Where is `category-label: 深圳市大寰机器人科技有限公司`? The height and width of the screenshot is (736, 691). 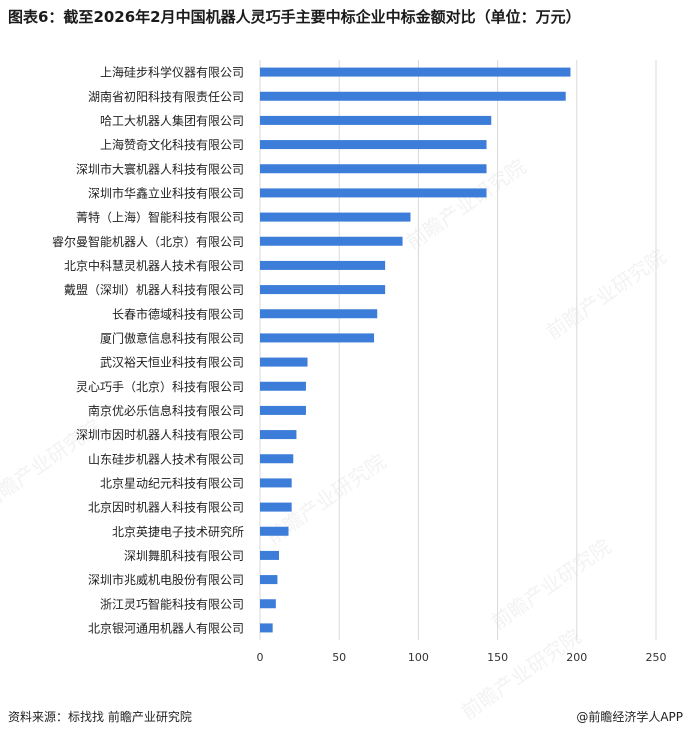 category-label: 深圳市大寰机器人科技有限公司 is located at coordinates (160, 168).